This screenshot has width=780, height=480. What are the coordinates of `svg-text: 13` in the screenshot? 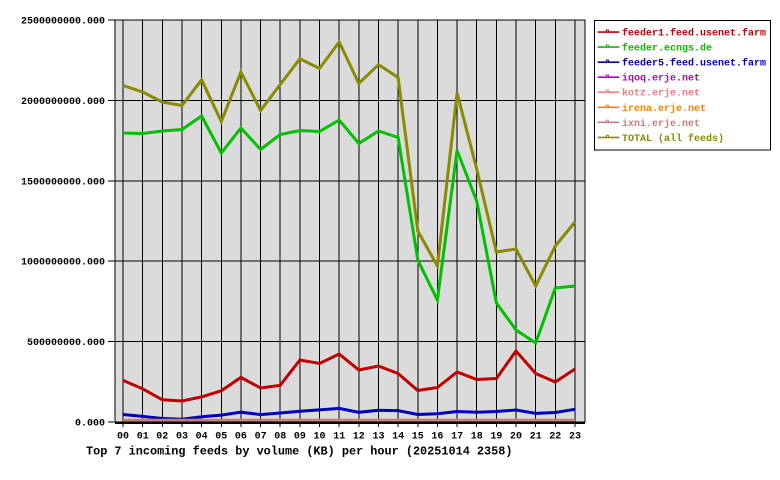 It's located at (378, 437).